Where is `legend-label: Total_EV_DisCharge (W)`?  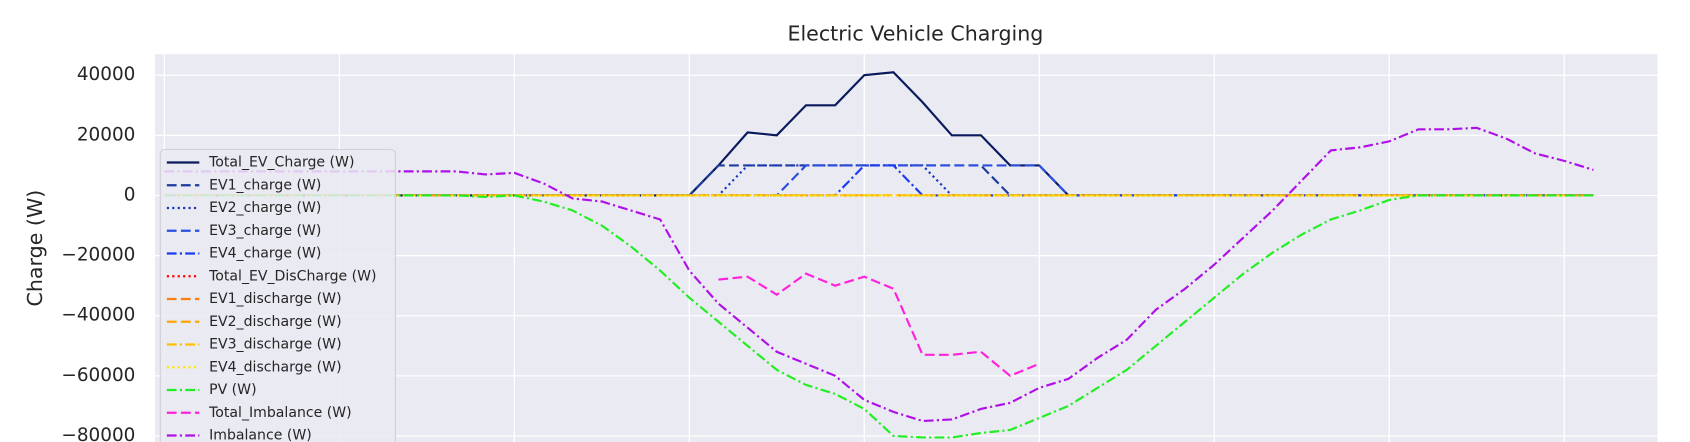 legend-label: Total_EV_DisCharge (W) is located at coordinates (292, 276).